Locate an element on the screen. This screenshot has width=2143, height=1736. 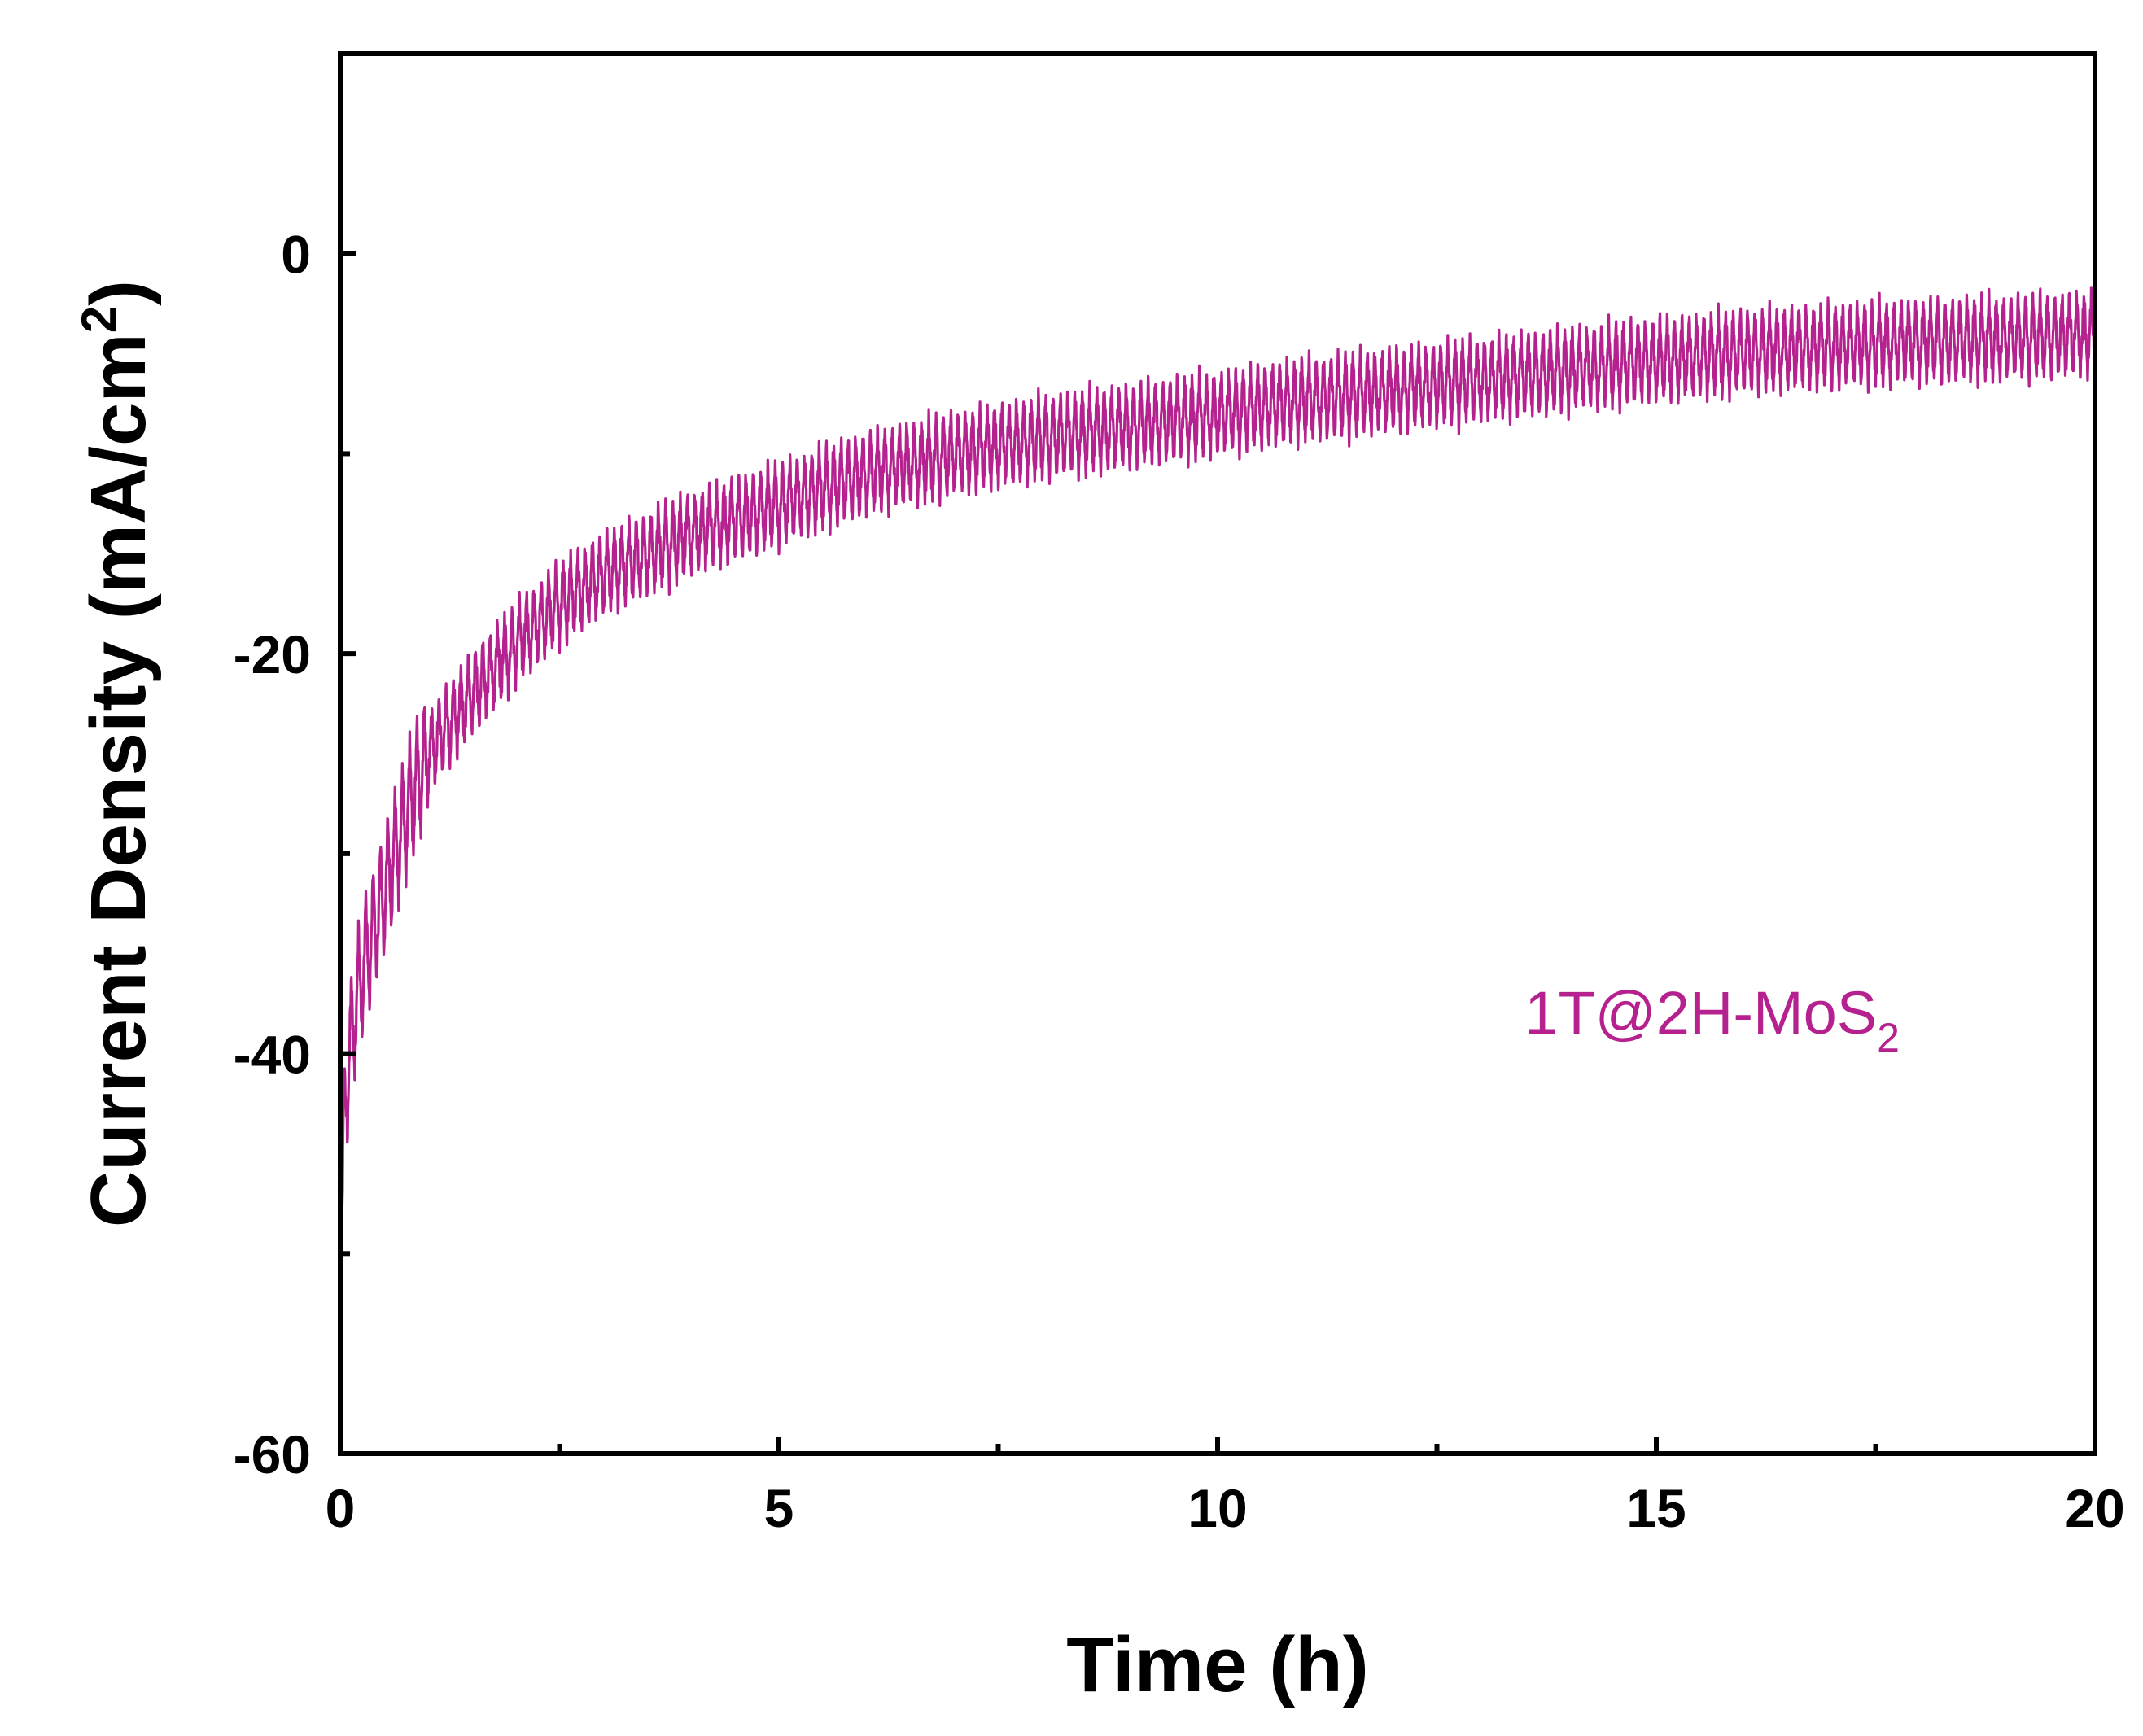
y-axis-title-close: ) is located at coordinates (118, 293).